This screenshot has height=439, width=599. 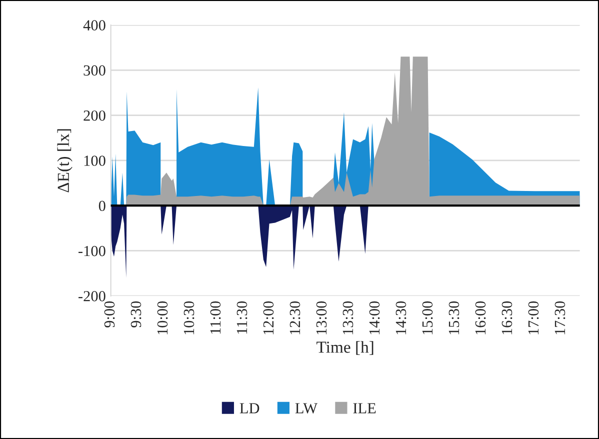 What do you see at coordinates (268, 317) in the screenshot?
I see `x-tick-label: 12:00` at bounding box center [268, 317].